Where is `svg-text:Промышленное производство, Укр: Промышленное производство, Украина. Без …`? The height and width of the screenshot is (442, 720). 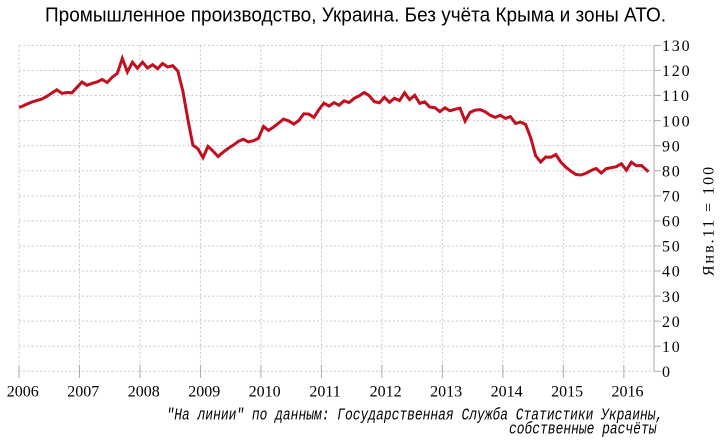
svg-text:Промышленное производство, Укр: Промышленное производство, Украина. Без … is located at coordinates (355, 15).